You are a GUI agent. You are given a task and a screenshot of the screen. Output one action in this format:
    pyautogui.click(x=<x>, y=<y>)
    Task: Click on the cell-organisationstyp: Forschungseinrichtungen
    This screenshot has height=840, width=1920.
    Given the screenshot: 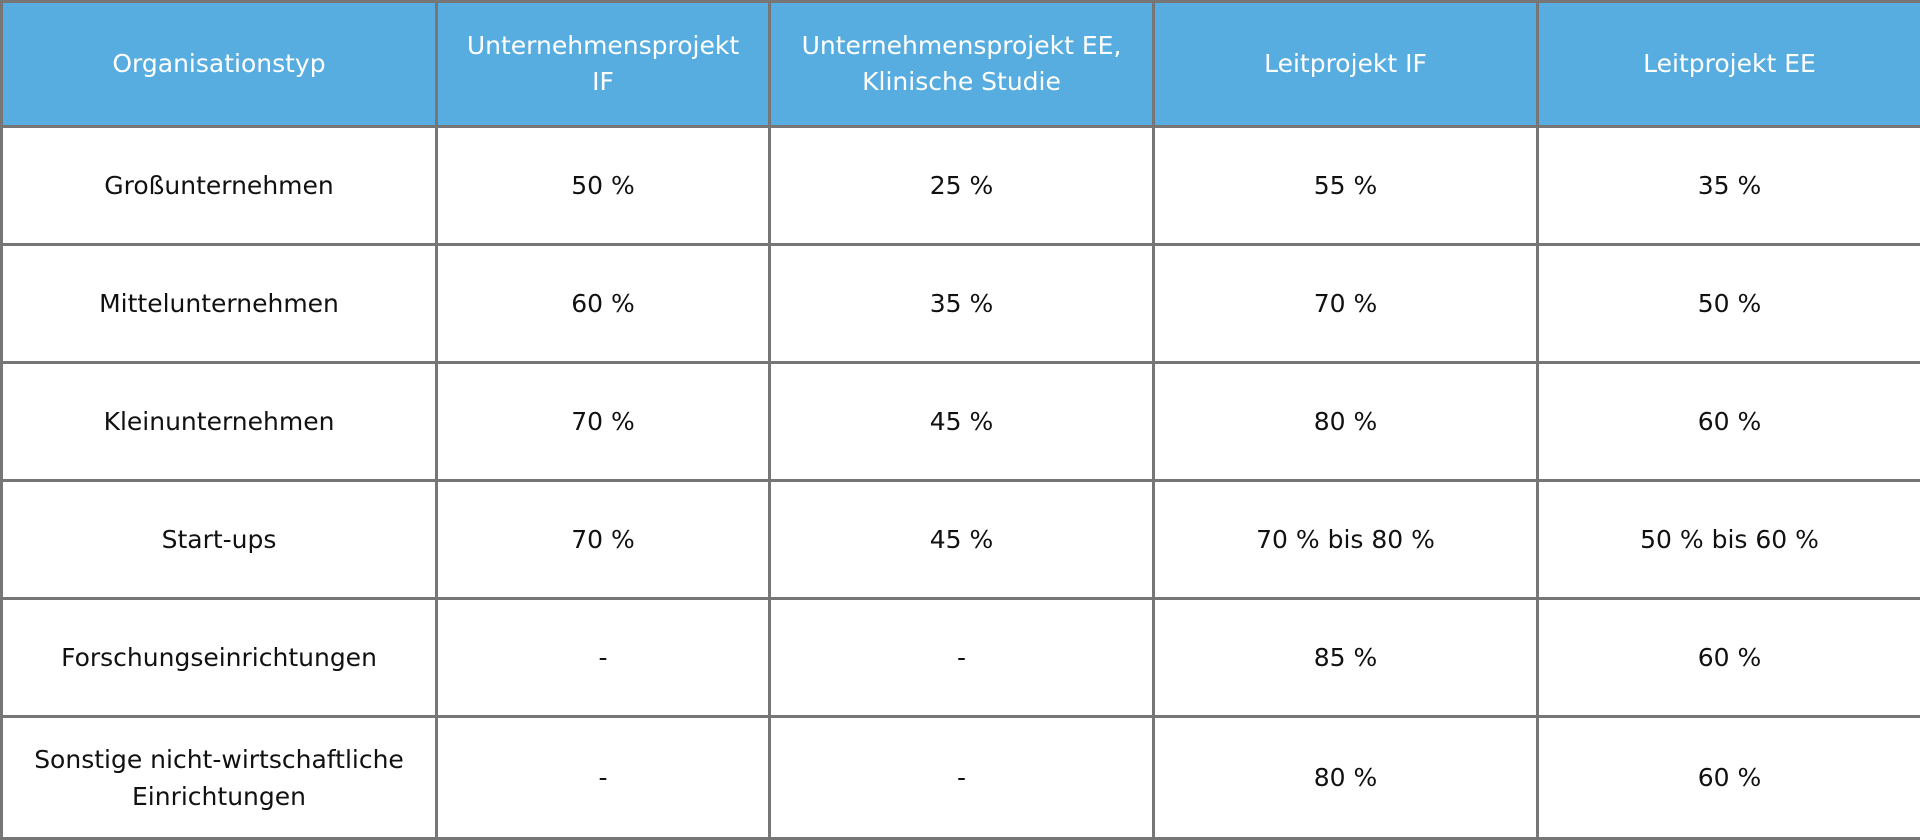 What is the action you would take?
    pyautogui.click(x=219, y=658)
    